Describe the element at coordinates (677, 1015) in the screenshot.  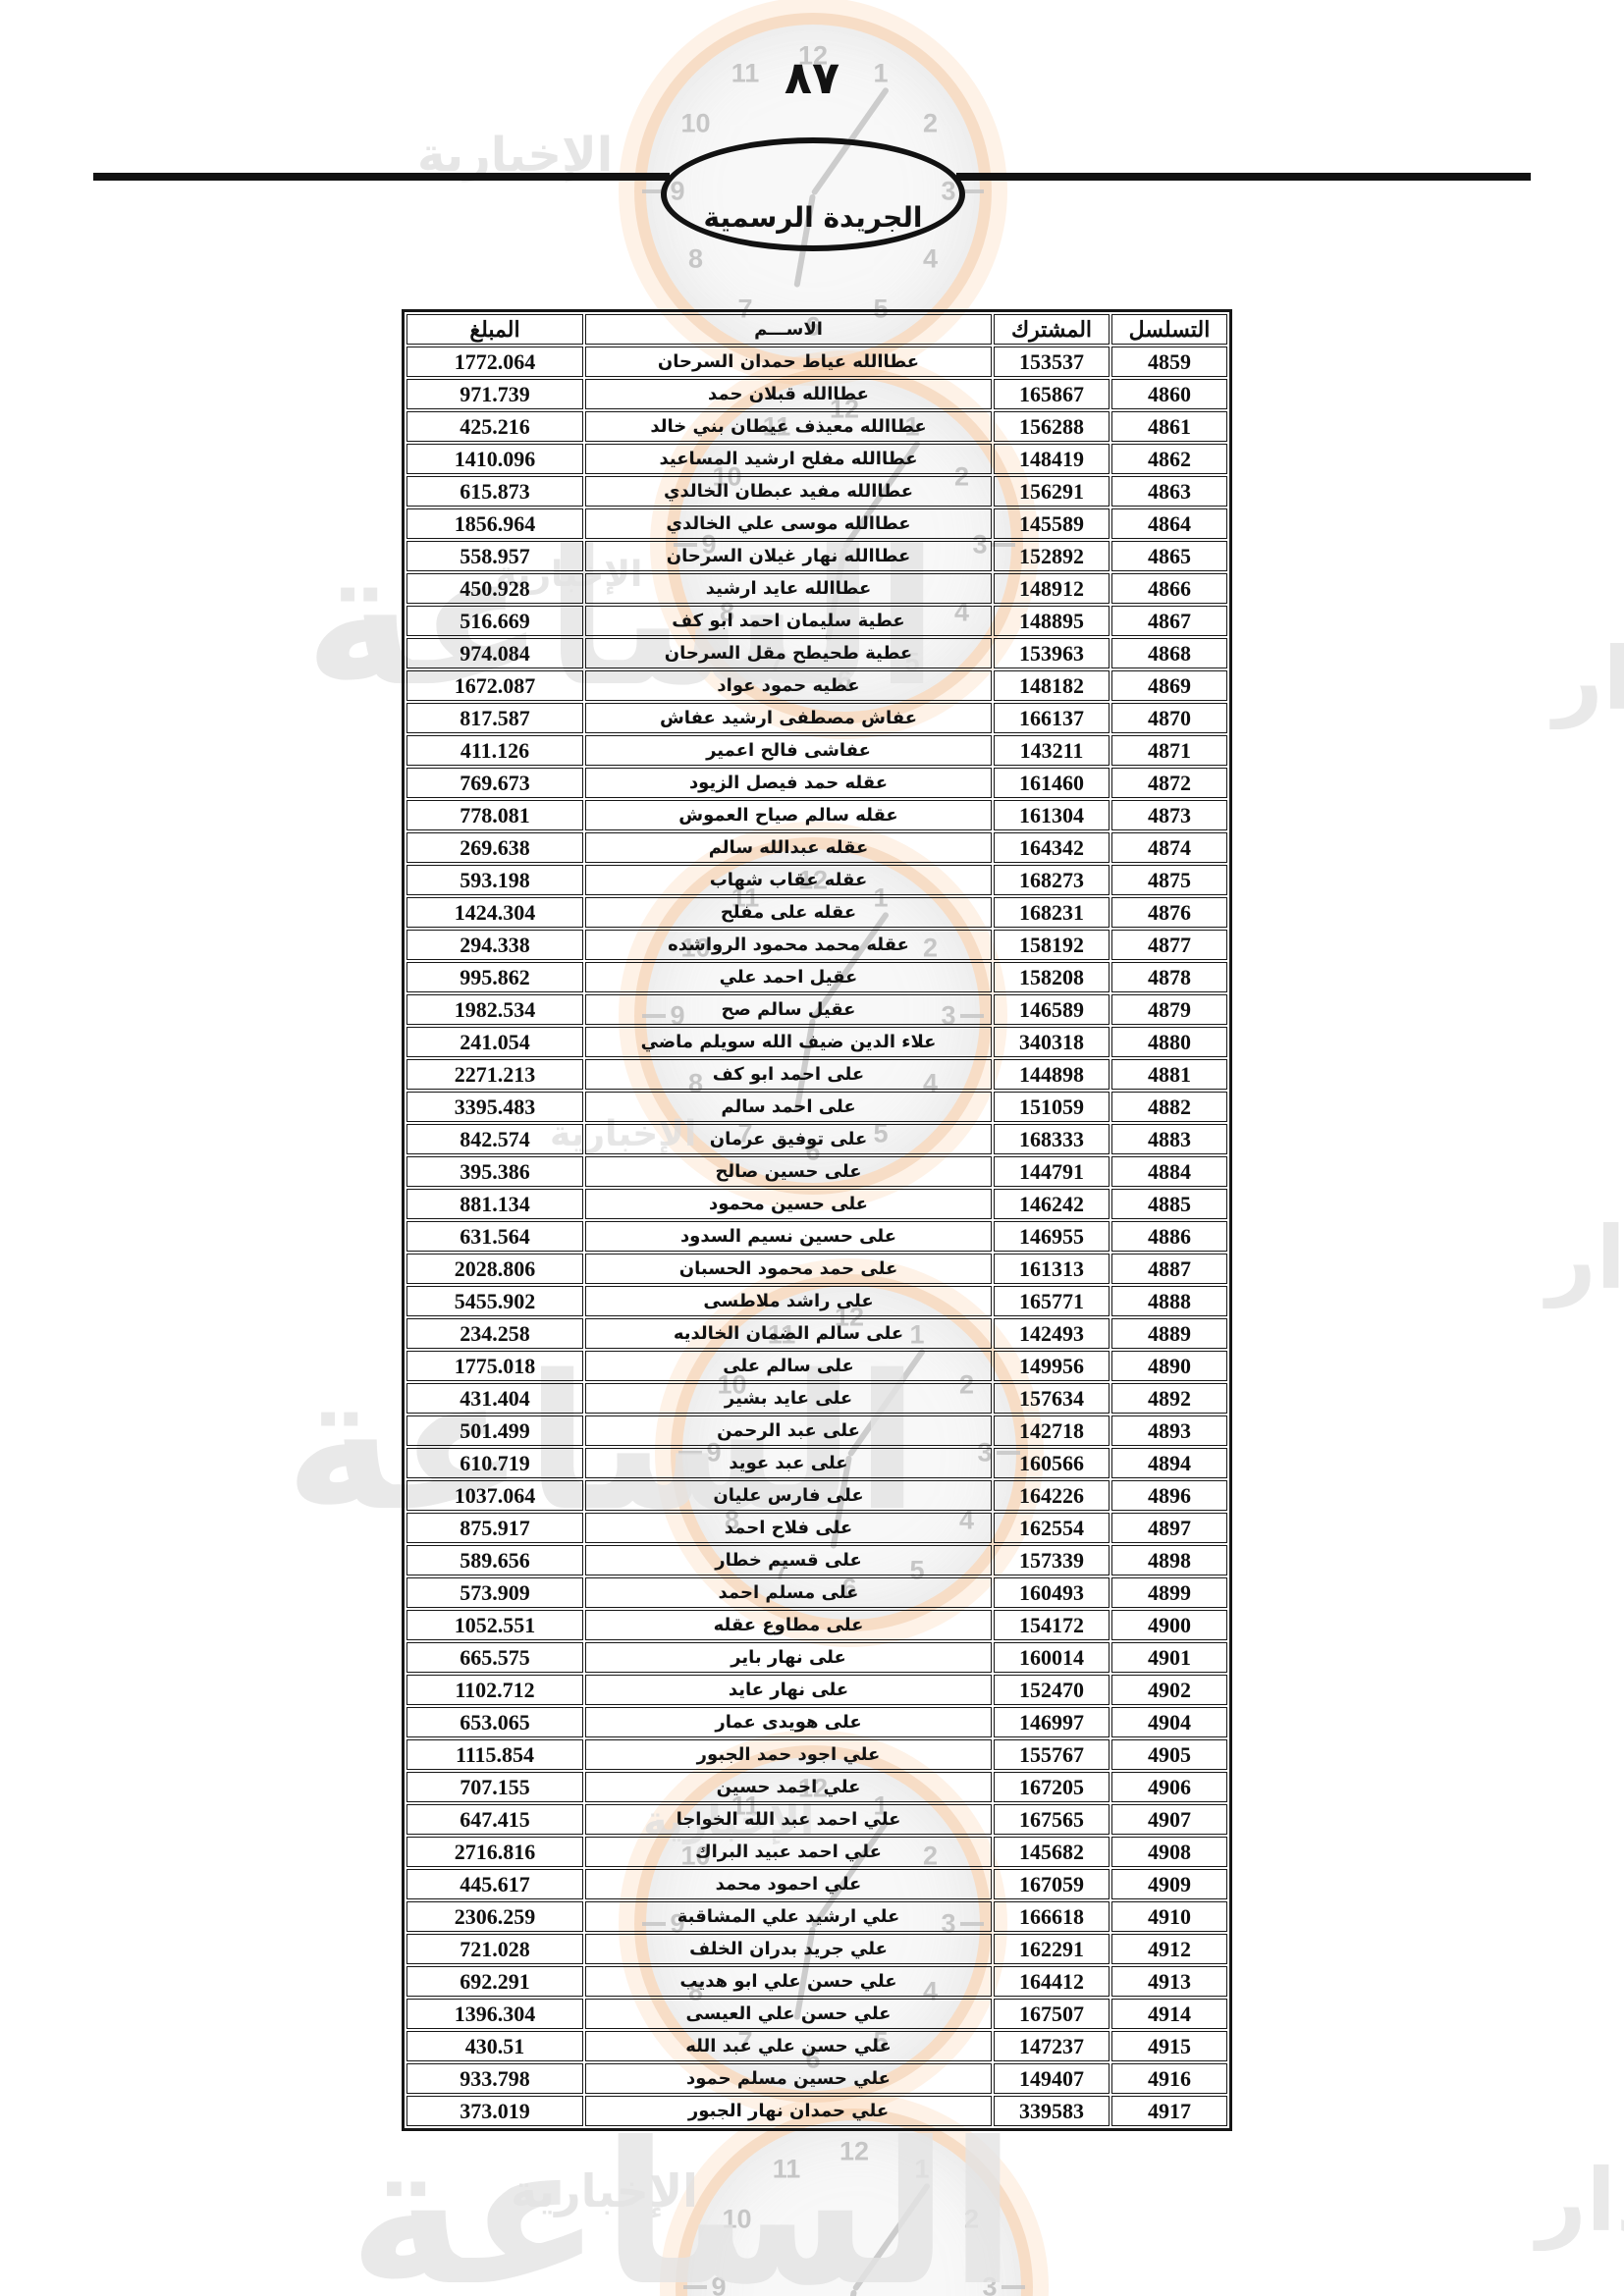
I see `clock-number: 9` at that location.